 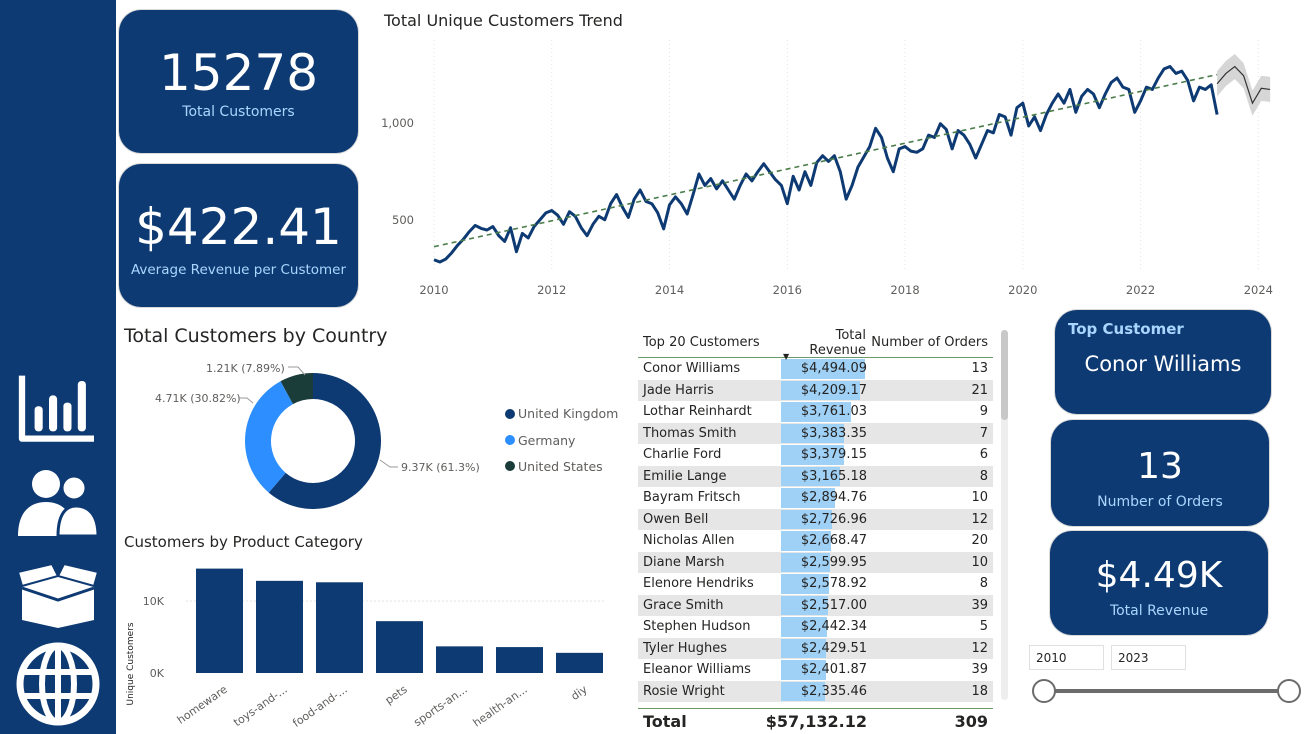 What do you see at coordinates (665, 721) in the screenshot?
I see `total-label: Total` at bounding box center [665, 721].